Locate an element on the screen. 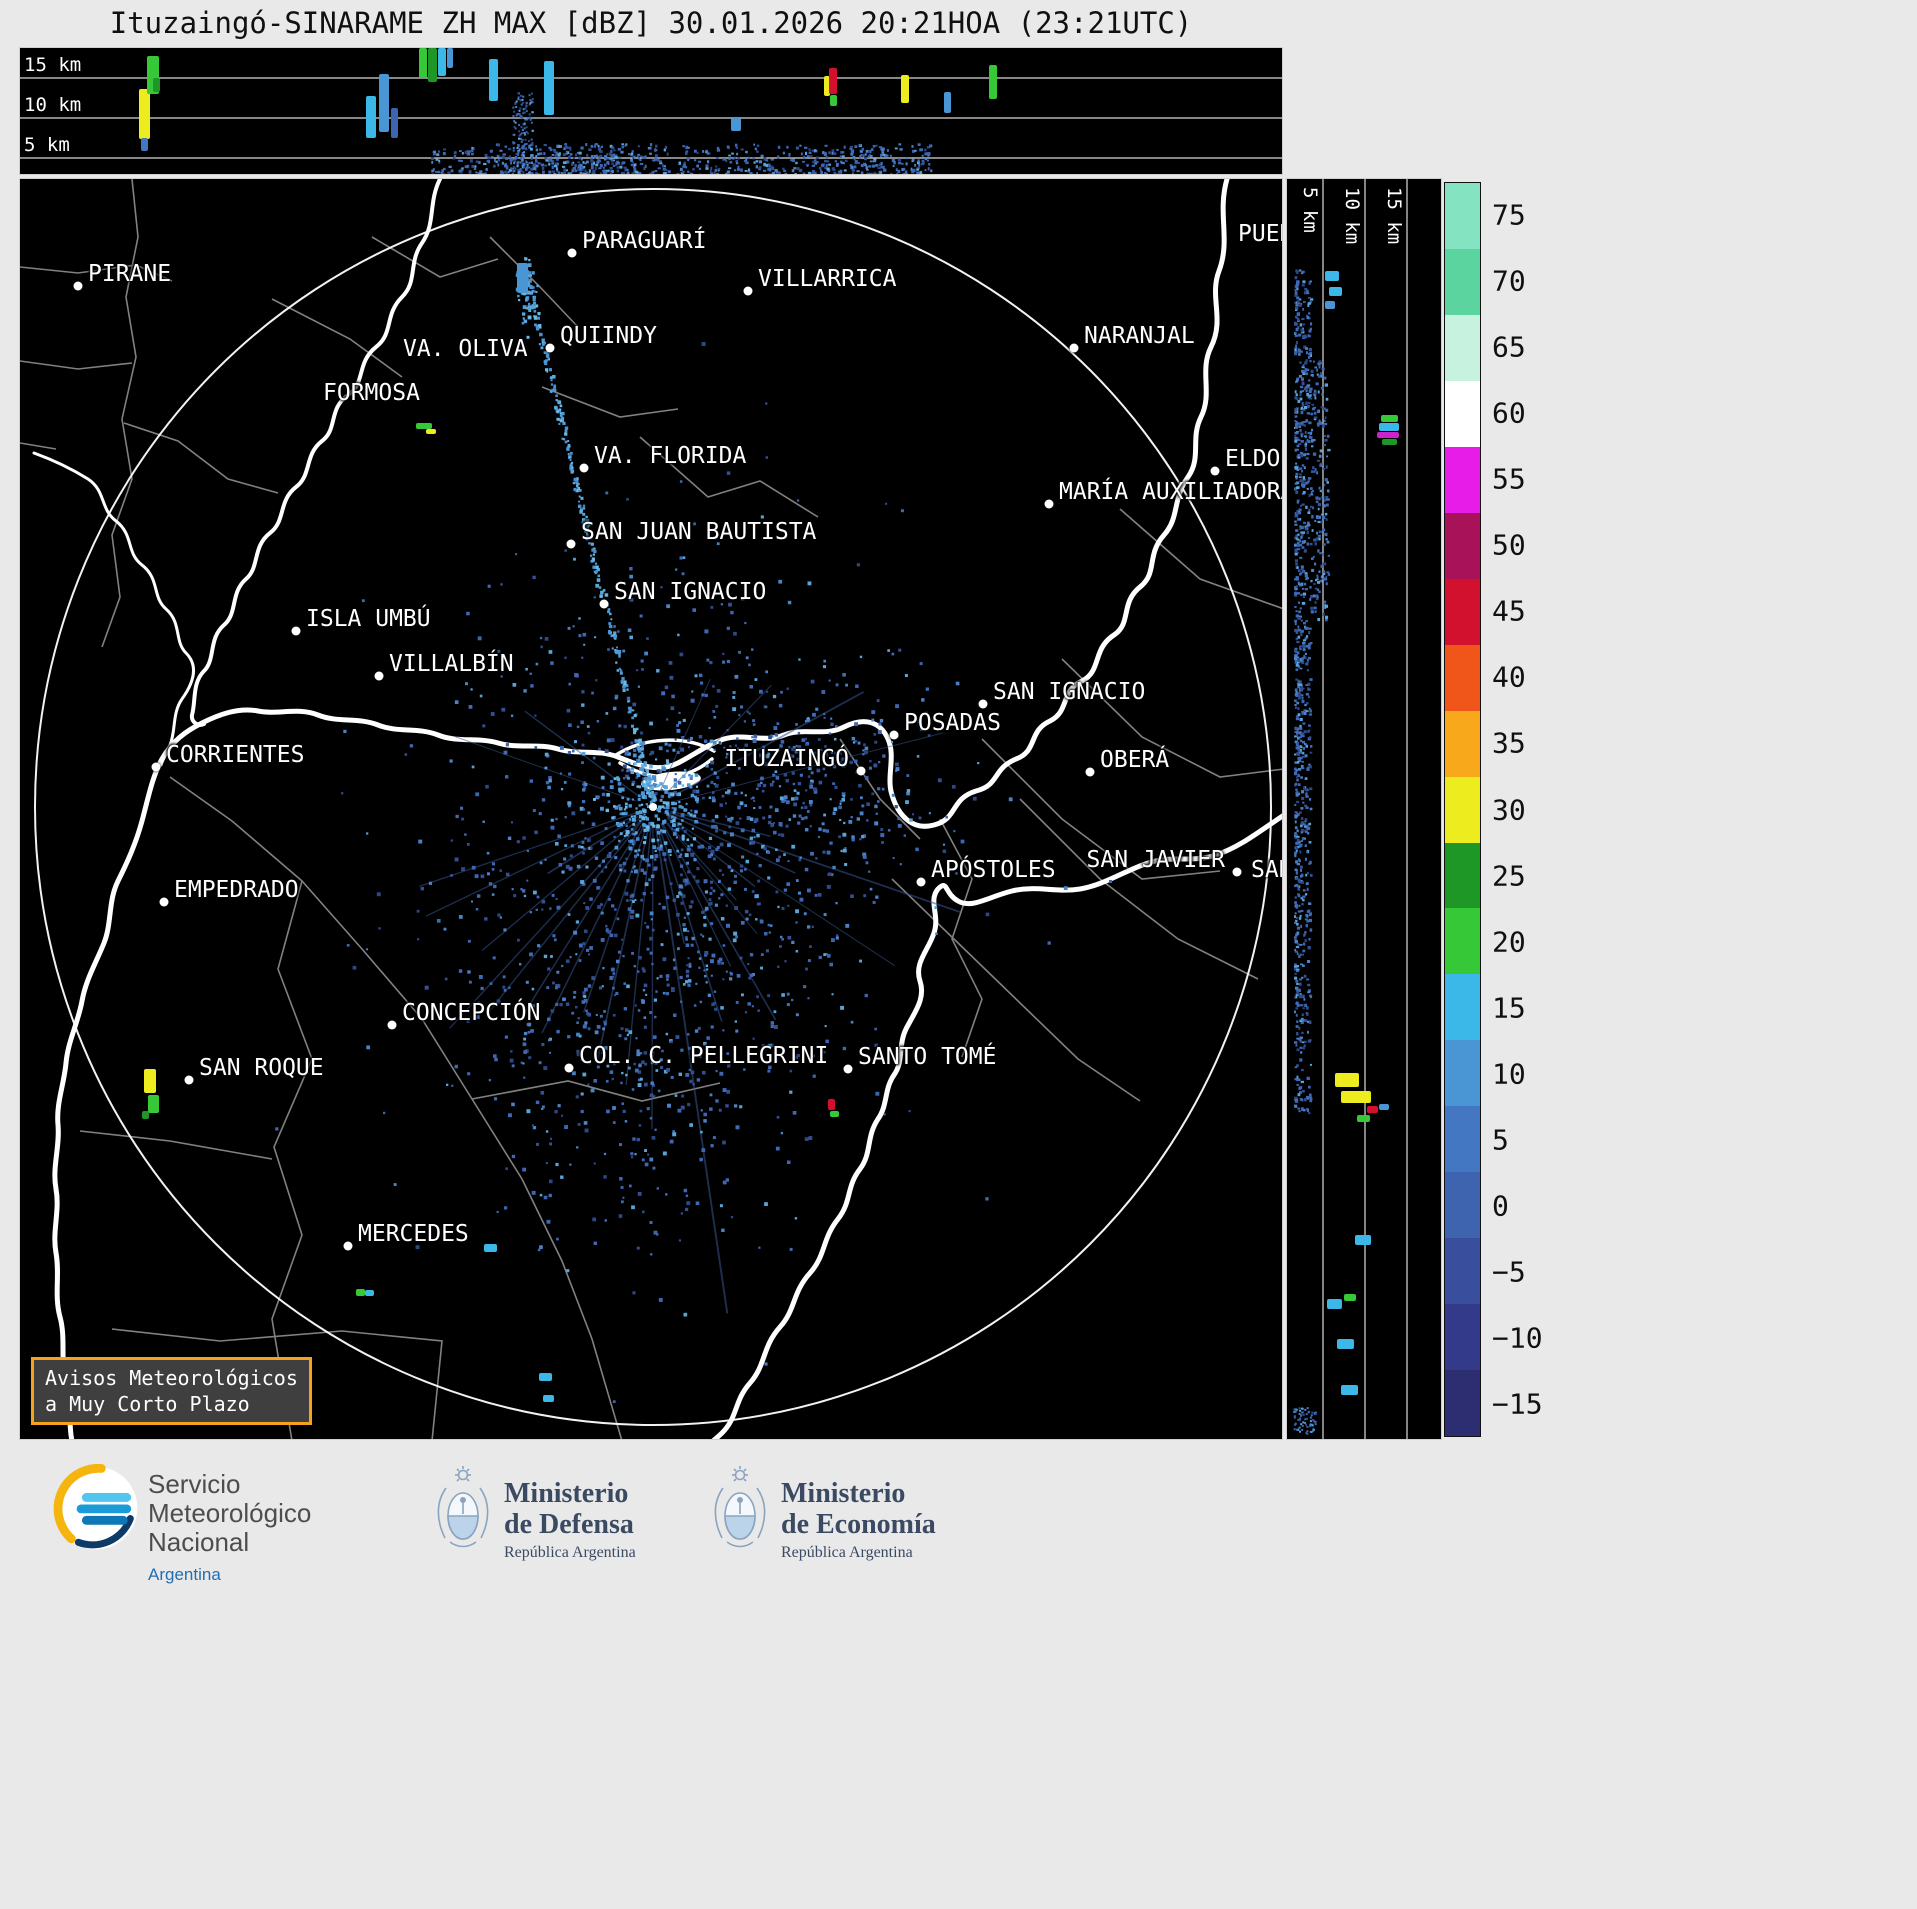 The image size is (1917, 1909). economia-line-1: Ministerio is located at coordinates (843, 1493).